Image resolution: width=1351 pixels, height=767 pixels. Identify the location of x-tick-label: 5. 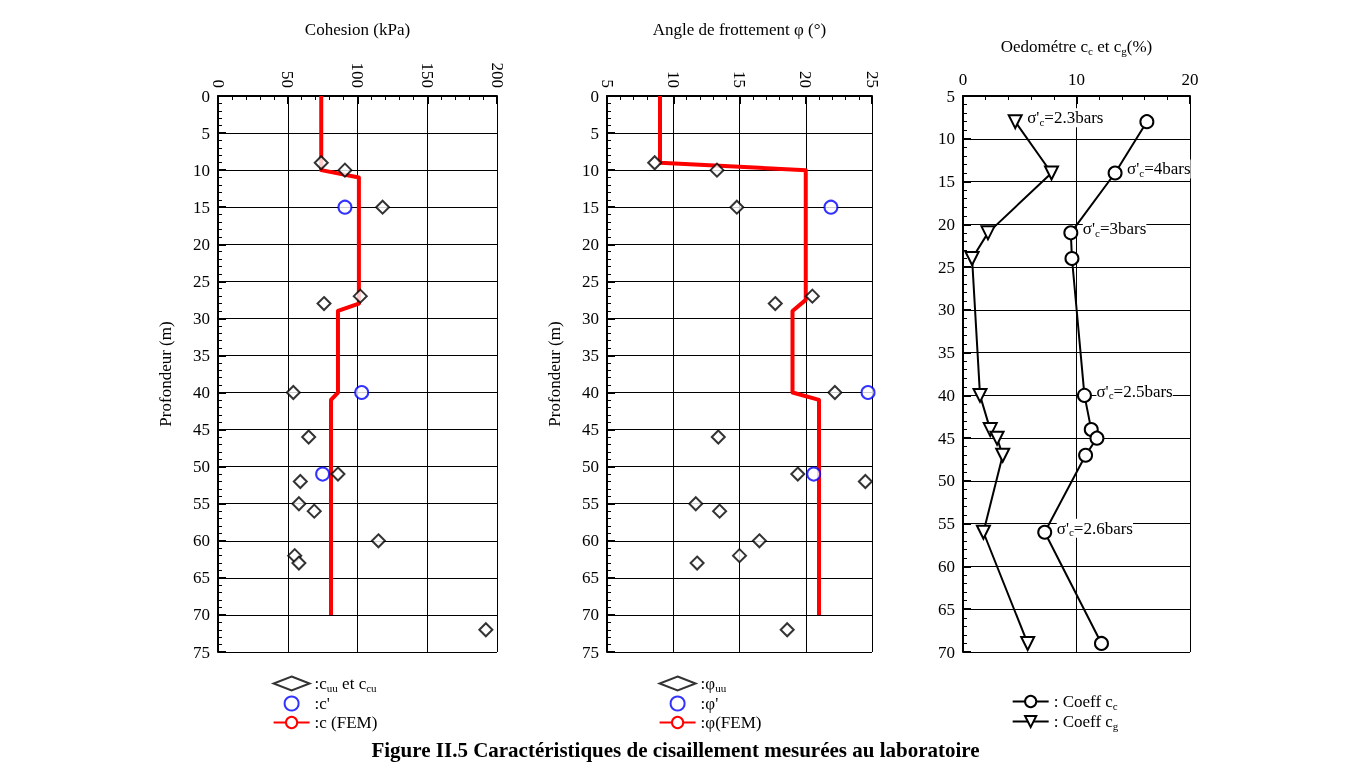
(607, 83).